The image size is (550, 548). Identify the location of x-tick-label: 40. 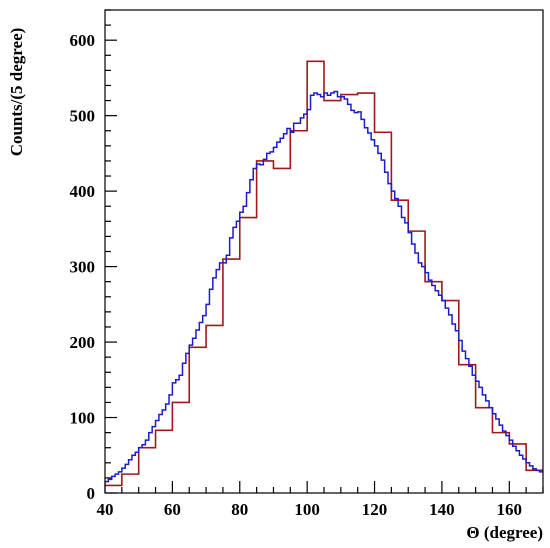
(105, 509).